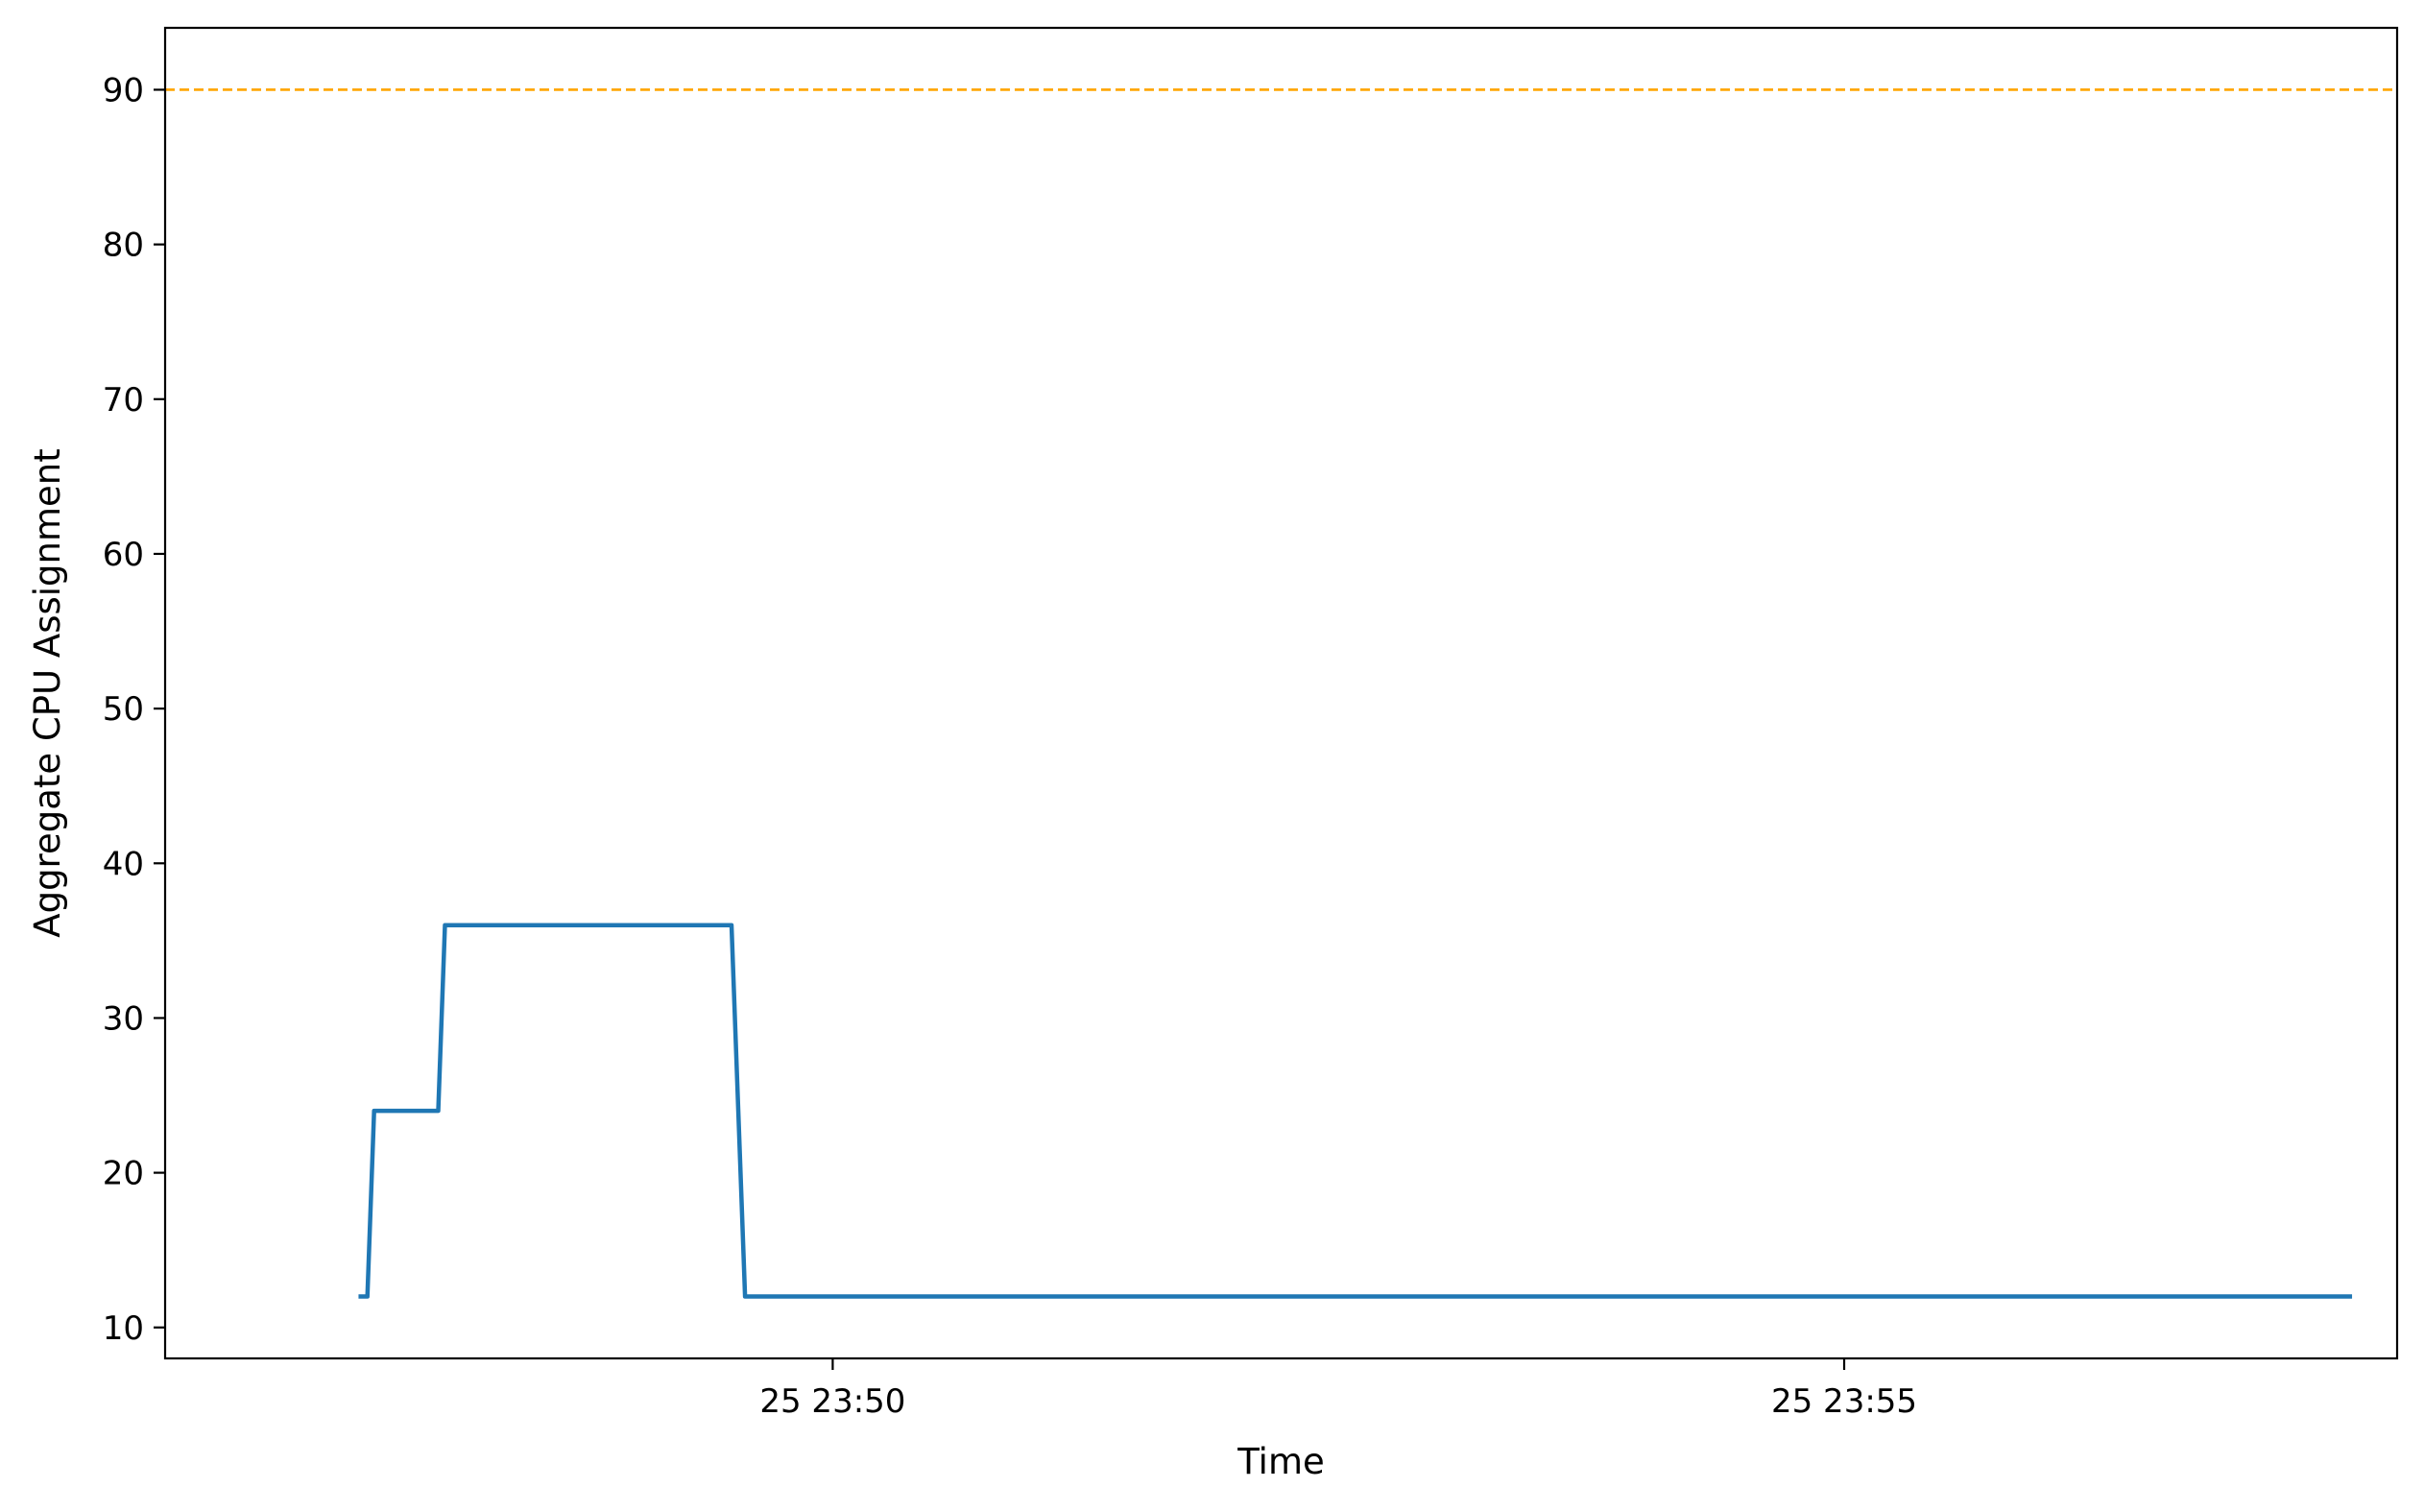  Describe the element at coordinates (123, 401) in the screenshot. I see `y-tick-label: 70` at that location.